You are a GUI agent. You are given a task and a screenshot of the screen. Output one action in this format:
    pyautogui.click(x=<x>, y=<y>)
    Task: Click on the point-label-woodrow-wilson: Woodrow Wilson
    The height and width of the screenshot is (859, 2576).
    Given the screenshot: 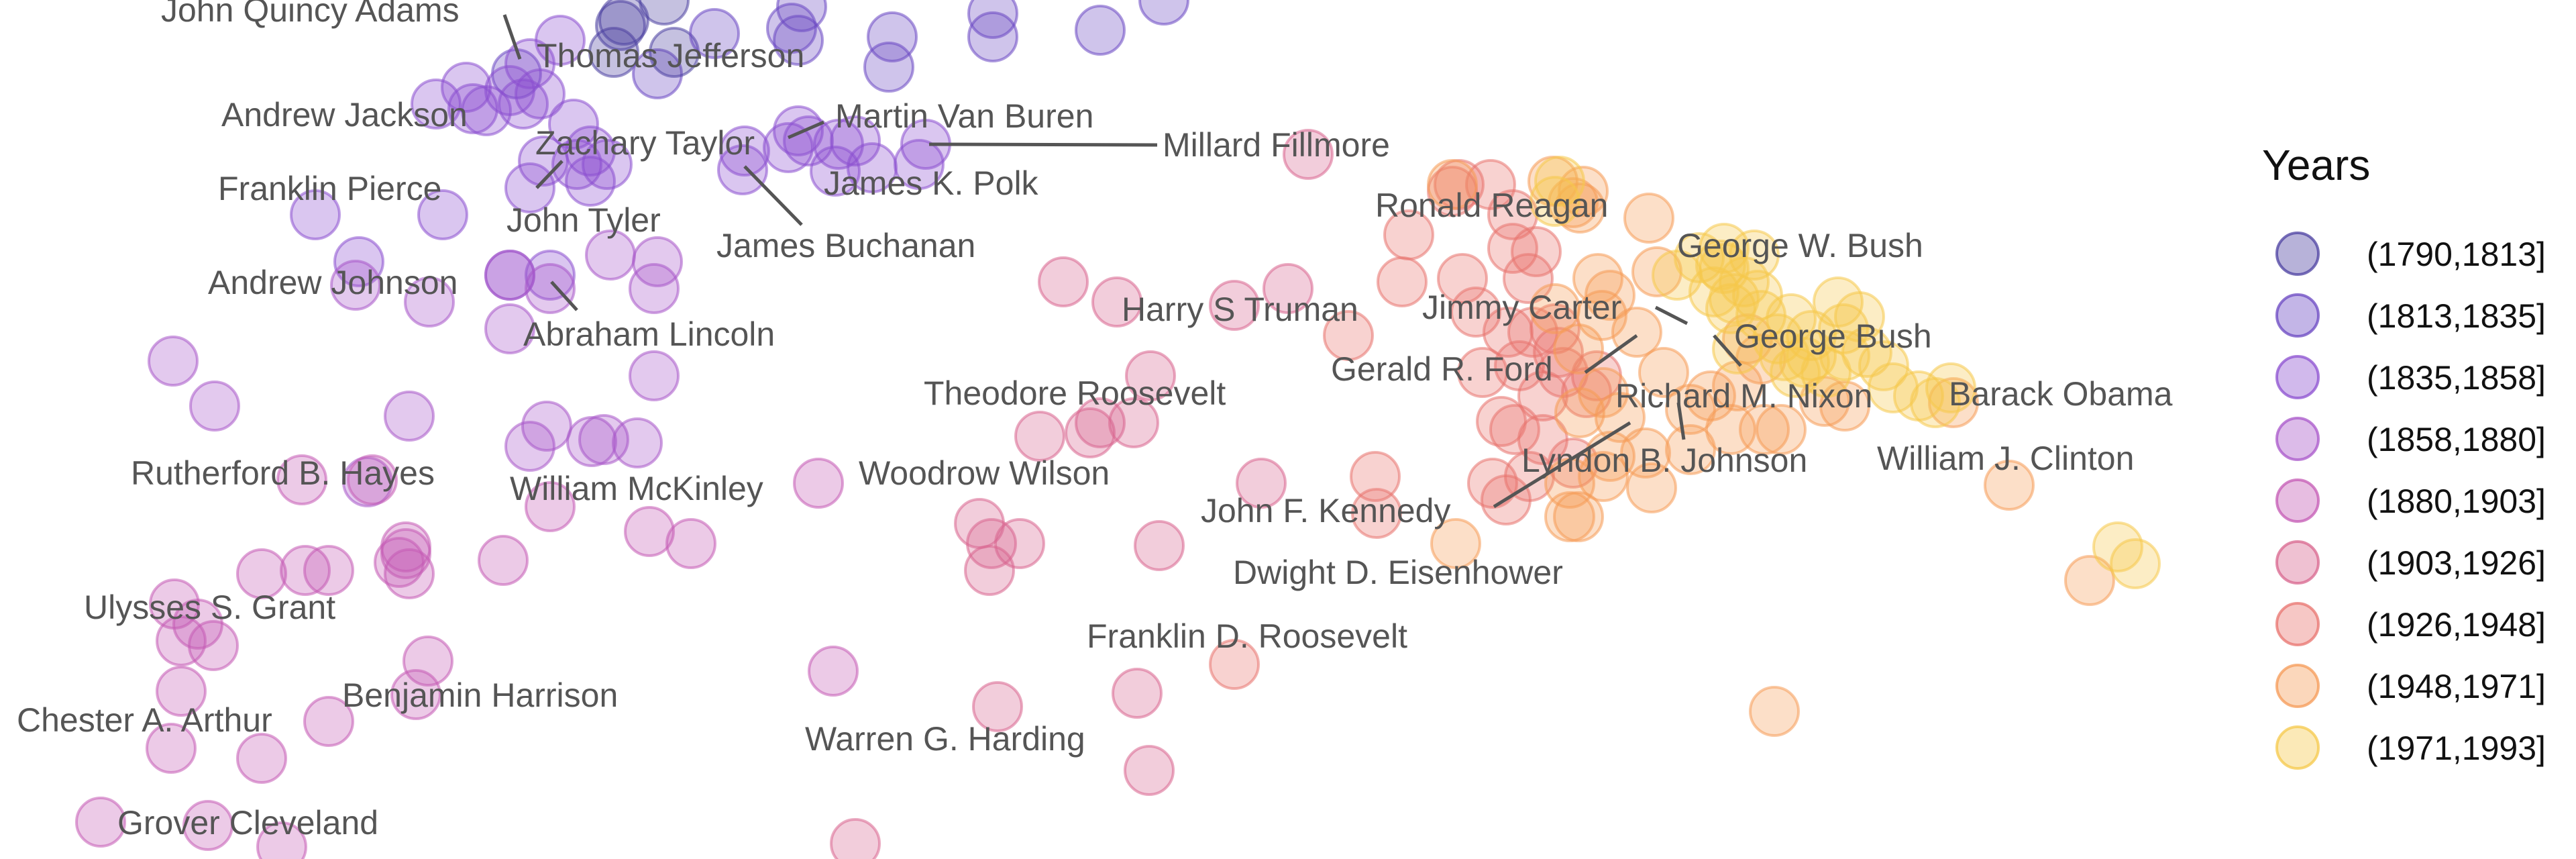 What is the action you would take?
    pyautogui.click(x=984, y=473)
    